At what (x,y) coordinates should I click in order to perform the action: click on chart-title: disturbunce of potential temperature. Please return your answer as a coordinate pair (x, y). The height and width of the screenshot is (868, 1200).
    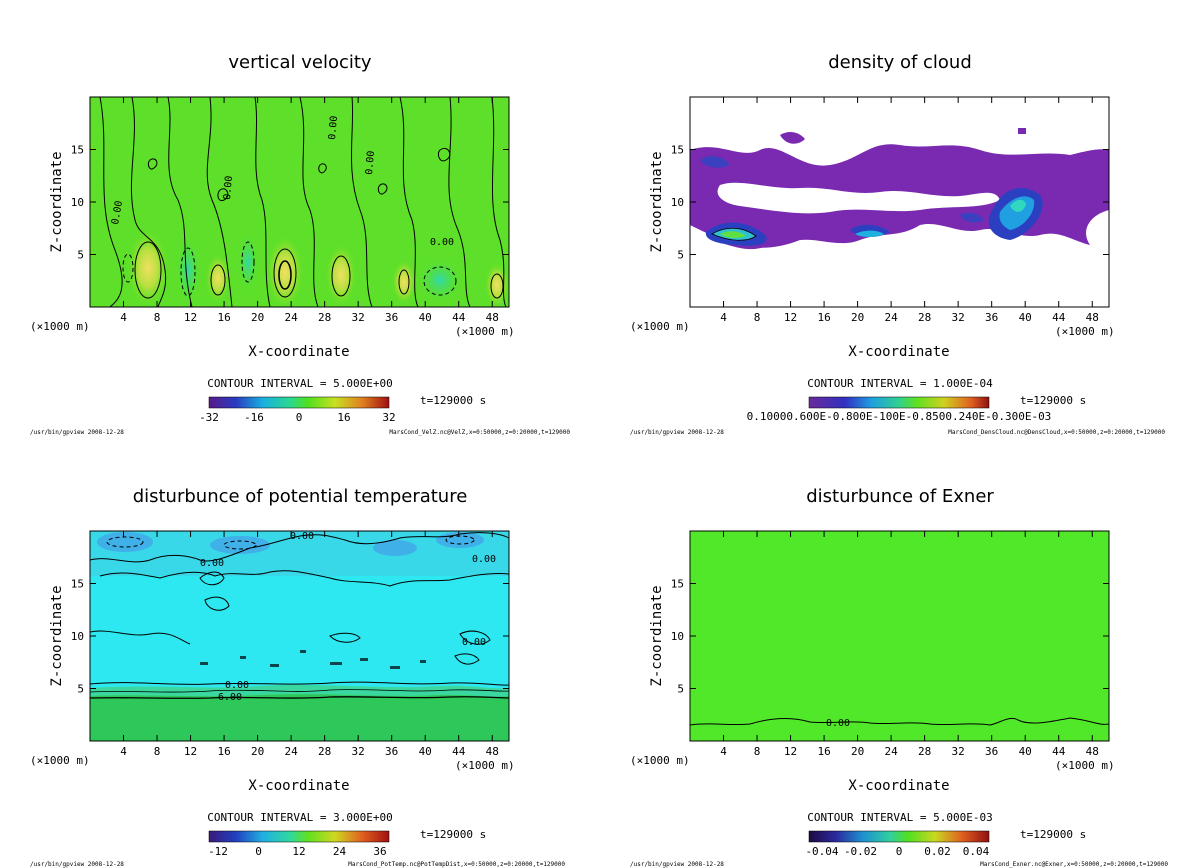
    Looking at the image, I should click on (300, 496).